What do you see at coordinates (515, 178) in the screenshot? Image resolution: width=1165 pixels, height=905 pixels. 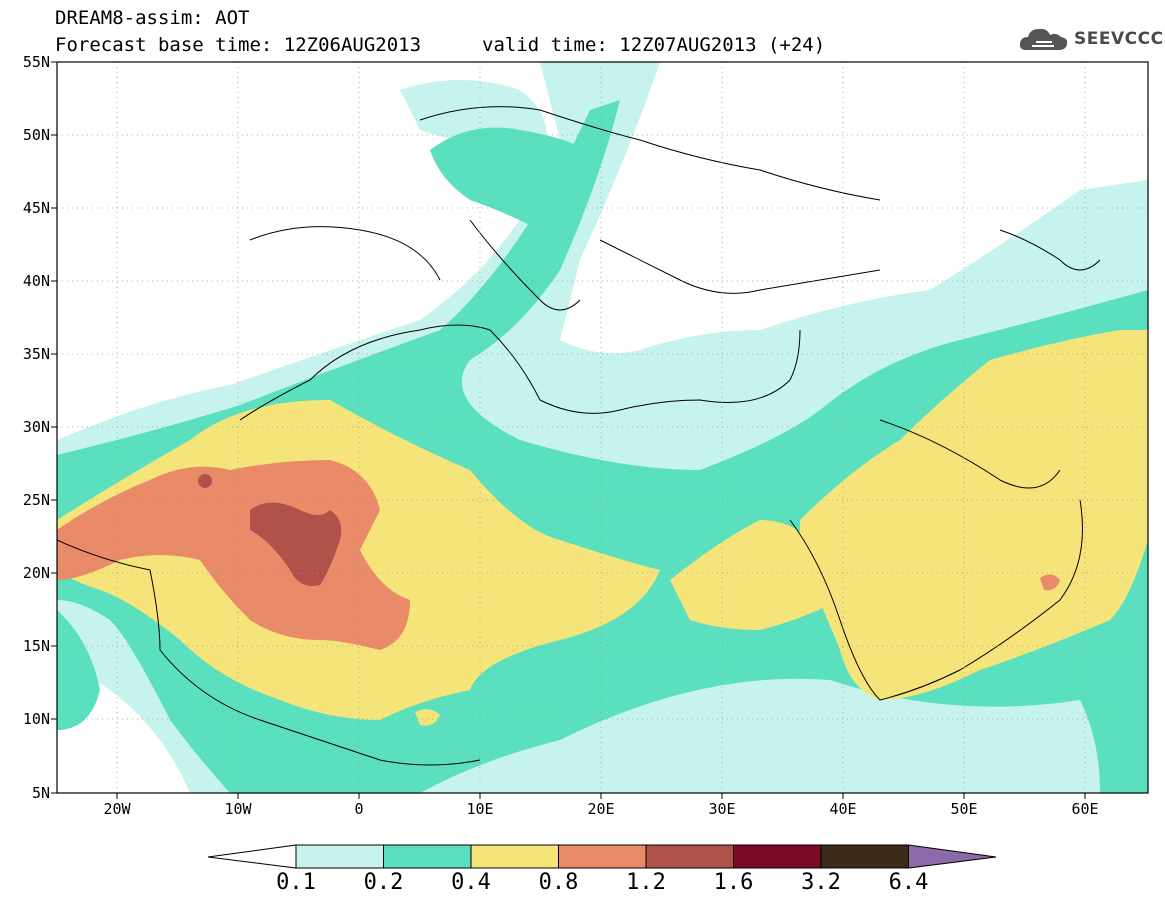 I see `aot-band-0.2-italy` at bounding box center [515, 178].